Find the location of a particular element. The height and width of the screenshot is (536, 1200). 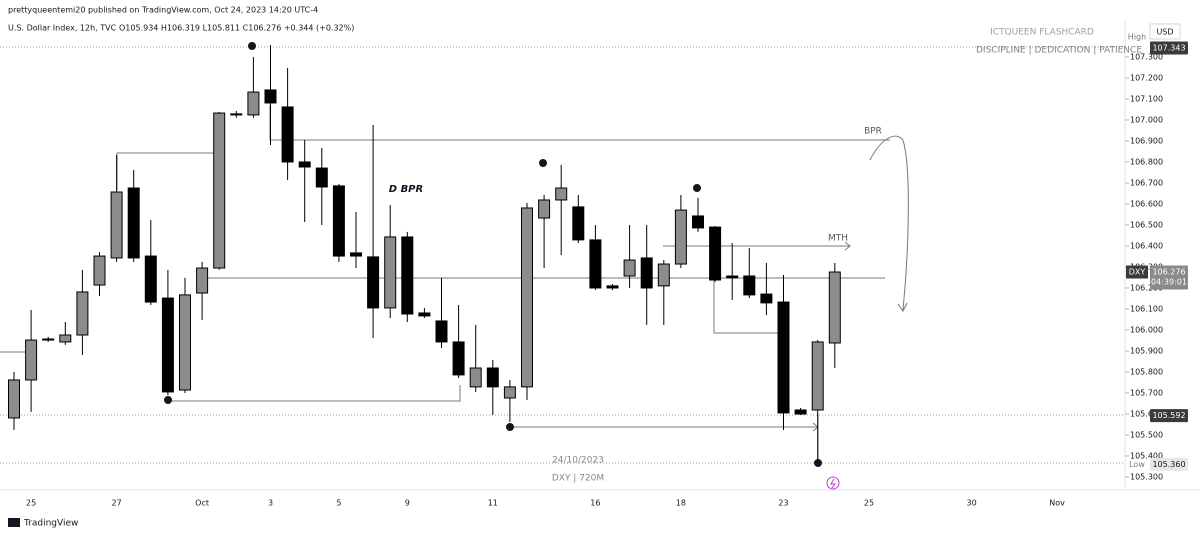

y-tick-label: 105.300 is located at coordinates (1146, 476).